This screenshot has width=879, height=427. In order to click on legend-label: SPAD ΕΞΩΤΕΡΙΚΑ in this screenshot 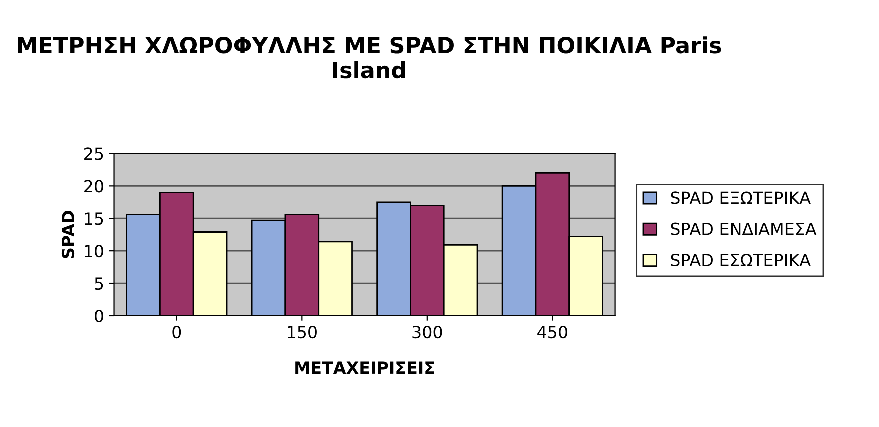, I will do `click(741, 198)`.